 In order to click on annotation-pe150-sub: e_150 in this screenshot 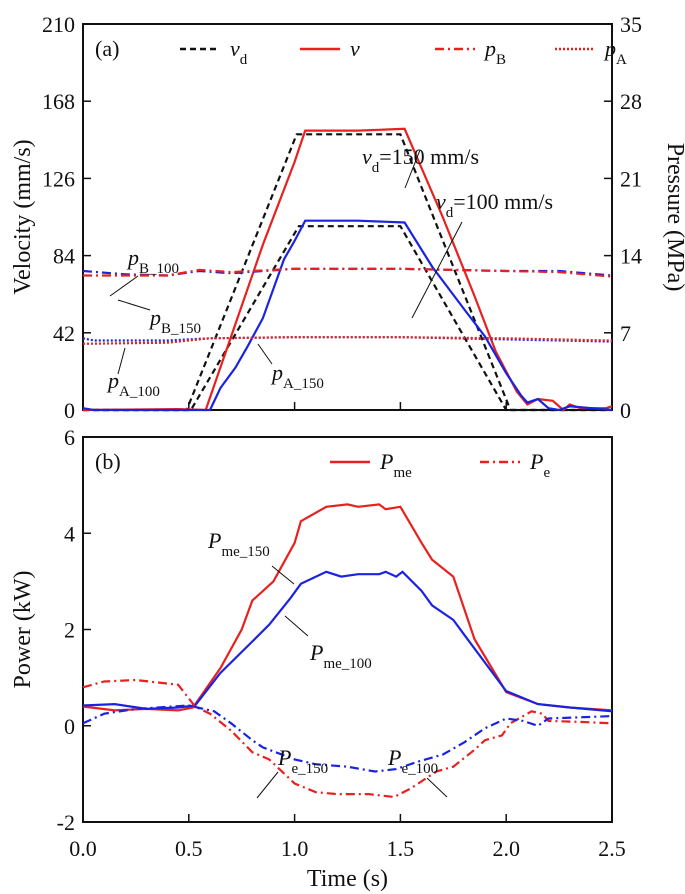, I will do `click(309, 769)`.